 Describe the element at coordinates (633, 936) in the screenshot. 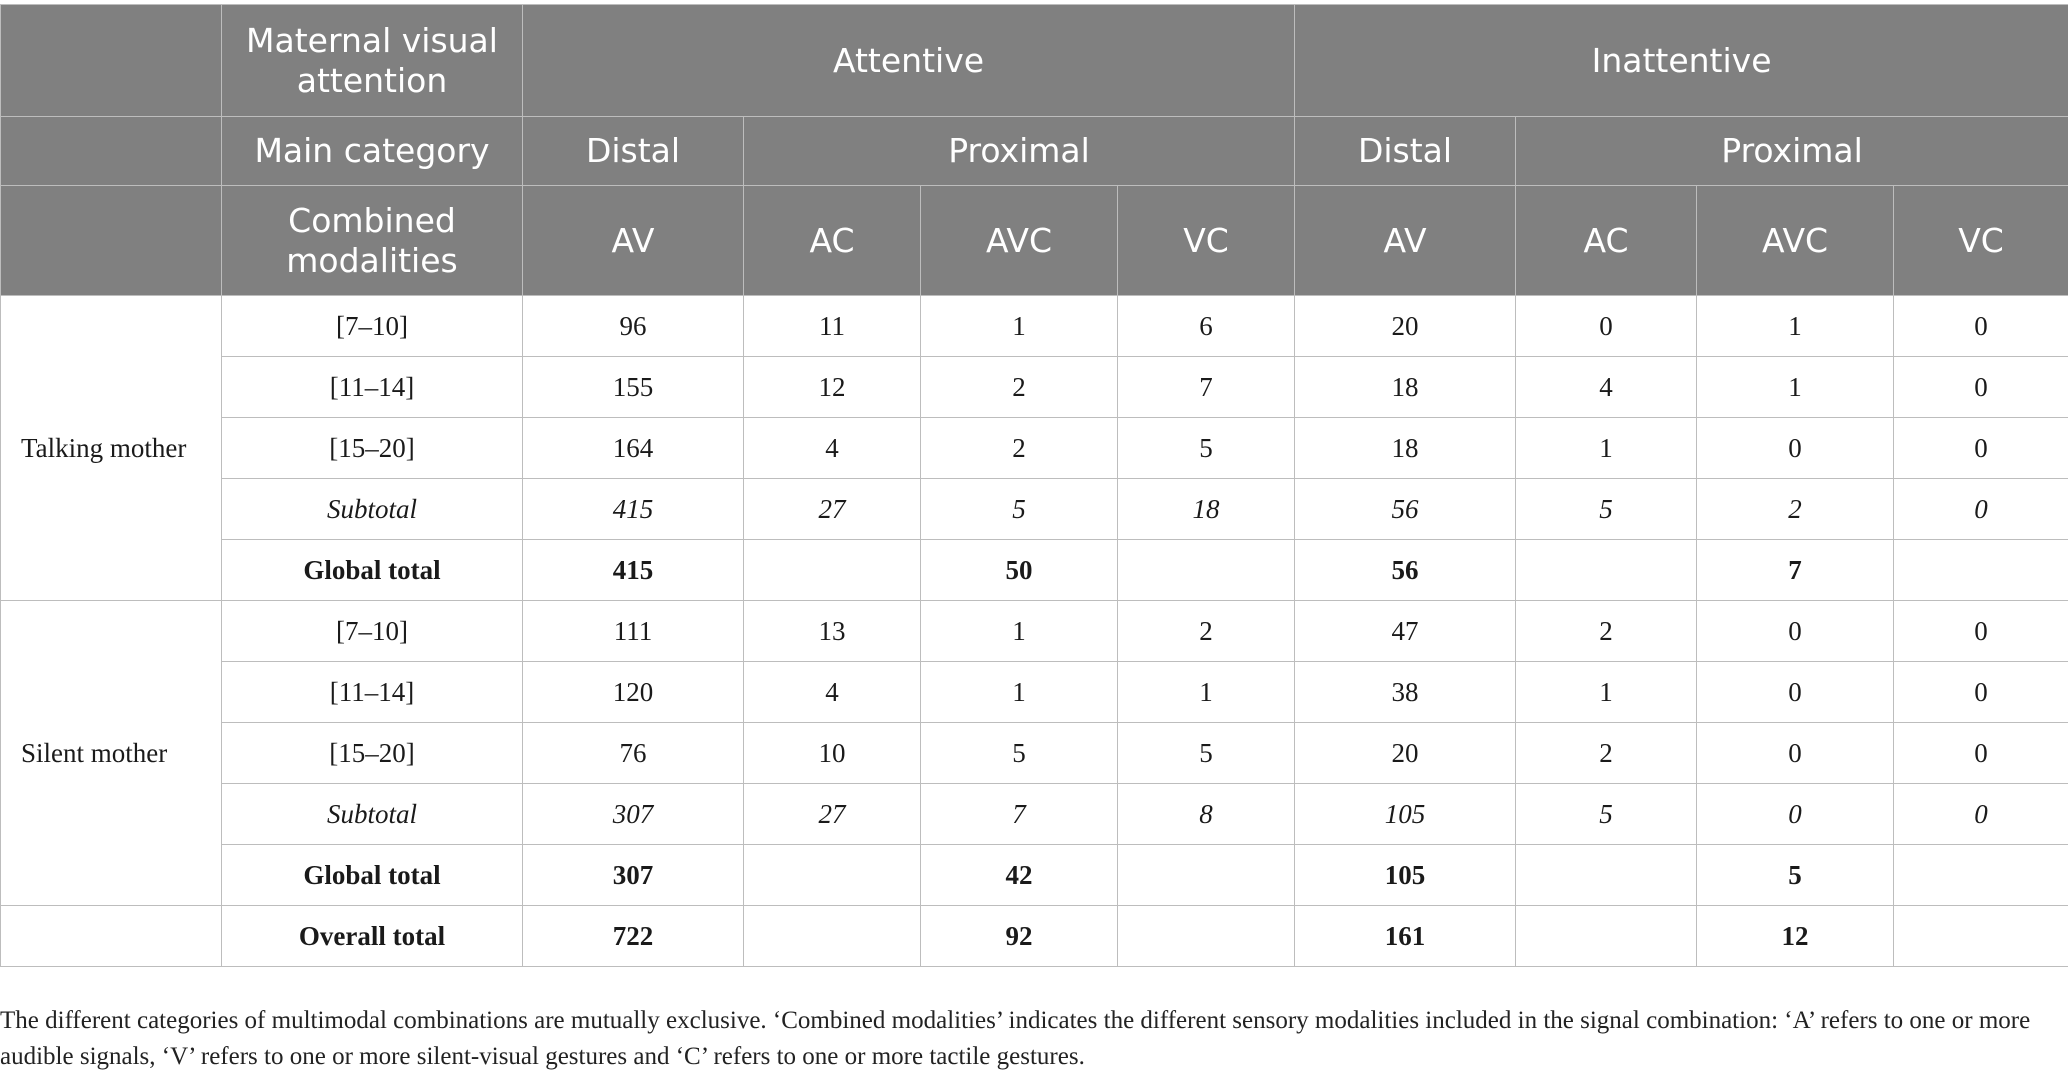

I see `table-cell: 722` at that location.